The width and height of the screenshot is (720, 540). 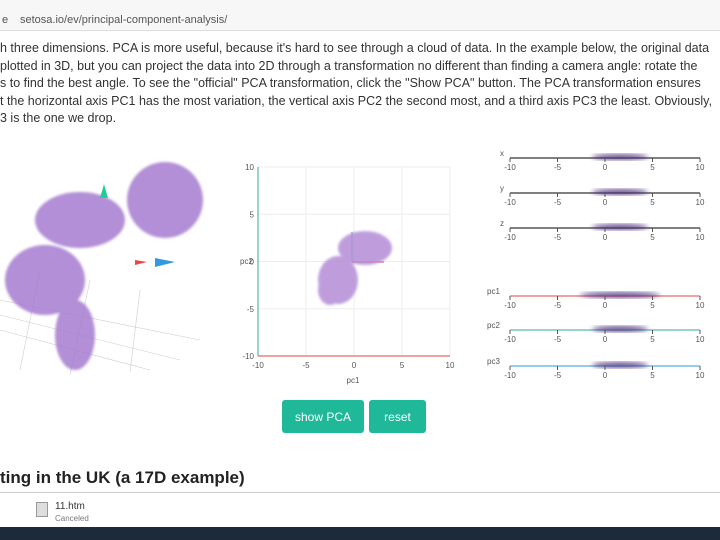 What do you see at coordinates (355, 268) in the screenshot?
I see `2d-points` at bounding box center [355, 268].